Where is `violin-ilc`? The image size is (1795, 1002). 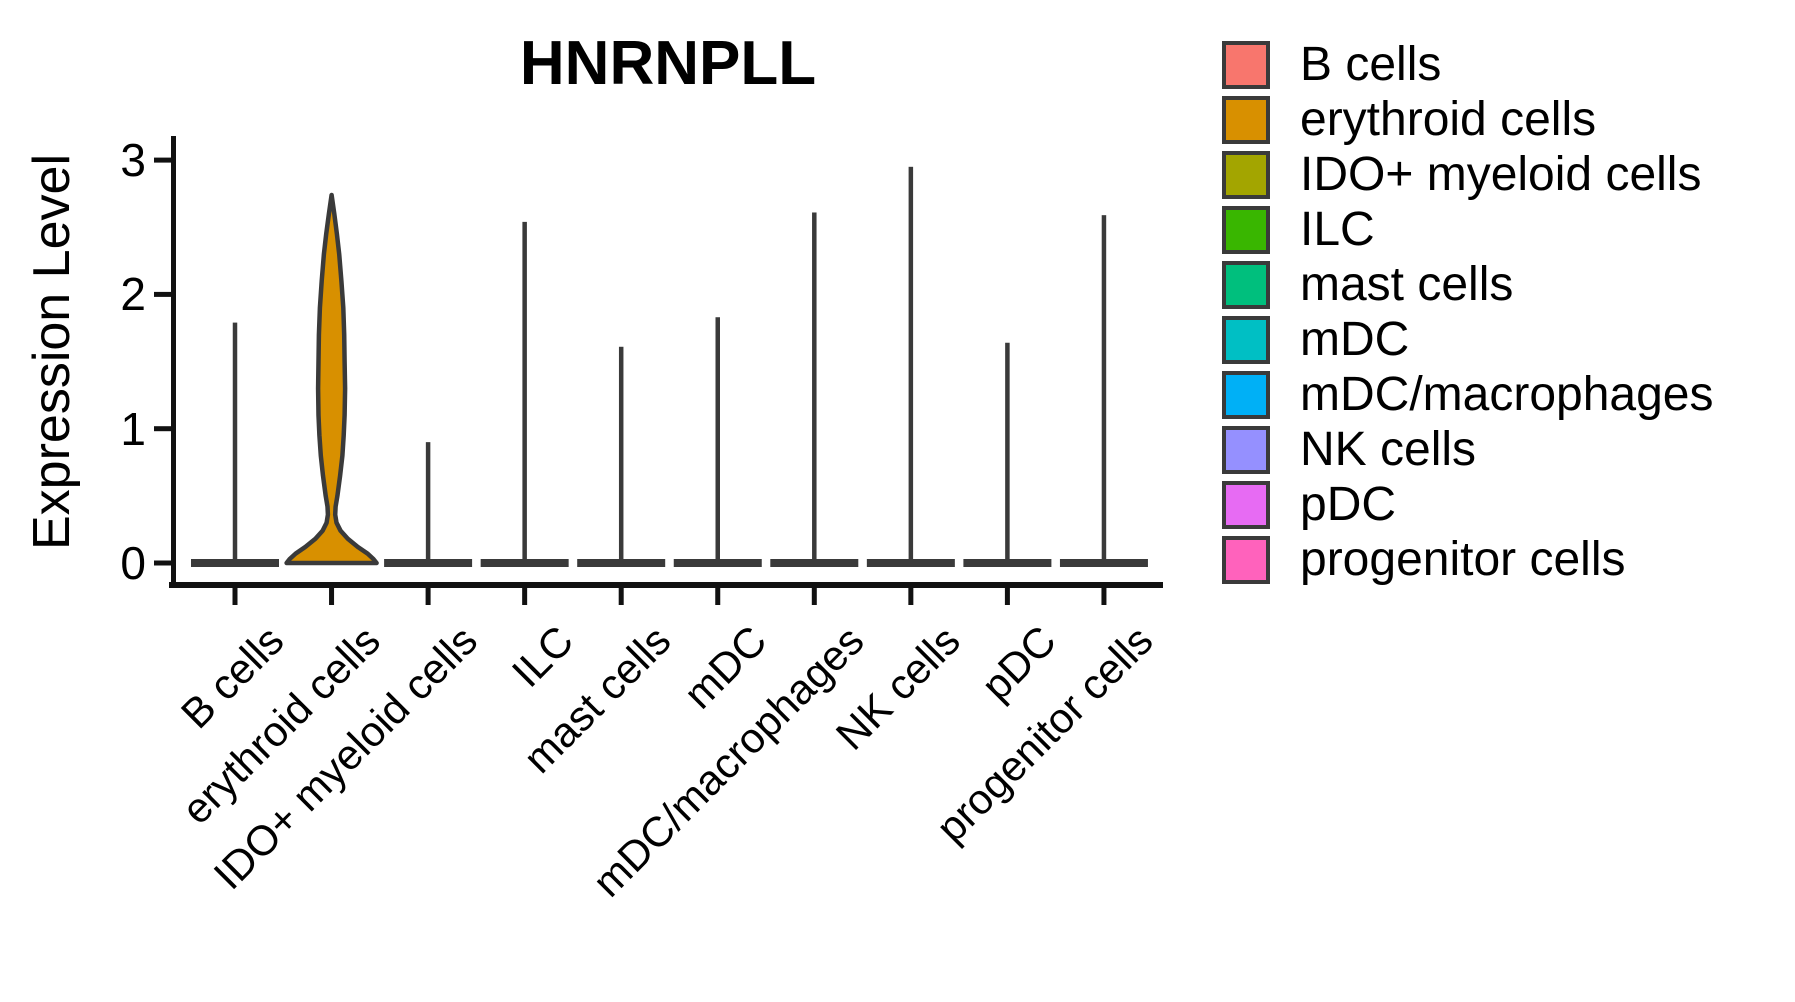
violin-ilc is located at coordinates (524, 394).